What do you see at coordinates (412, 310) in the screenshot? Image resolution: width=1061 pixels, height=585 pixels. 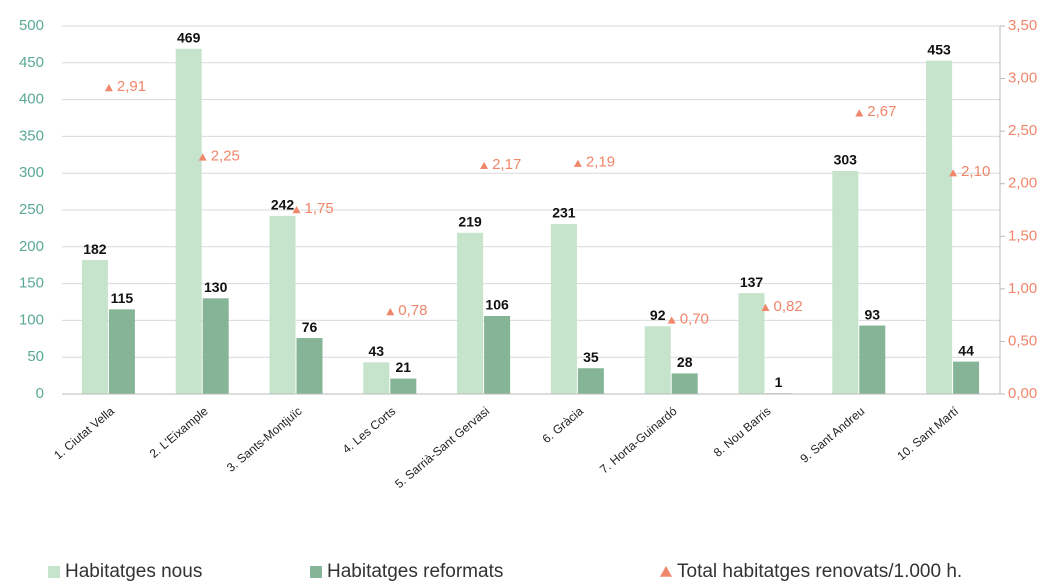 I see `data-label: 0,78` at bounding box center [412, 310].